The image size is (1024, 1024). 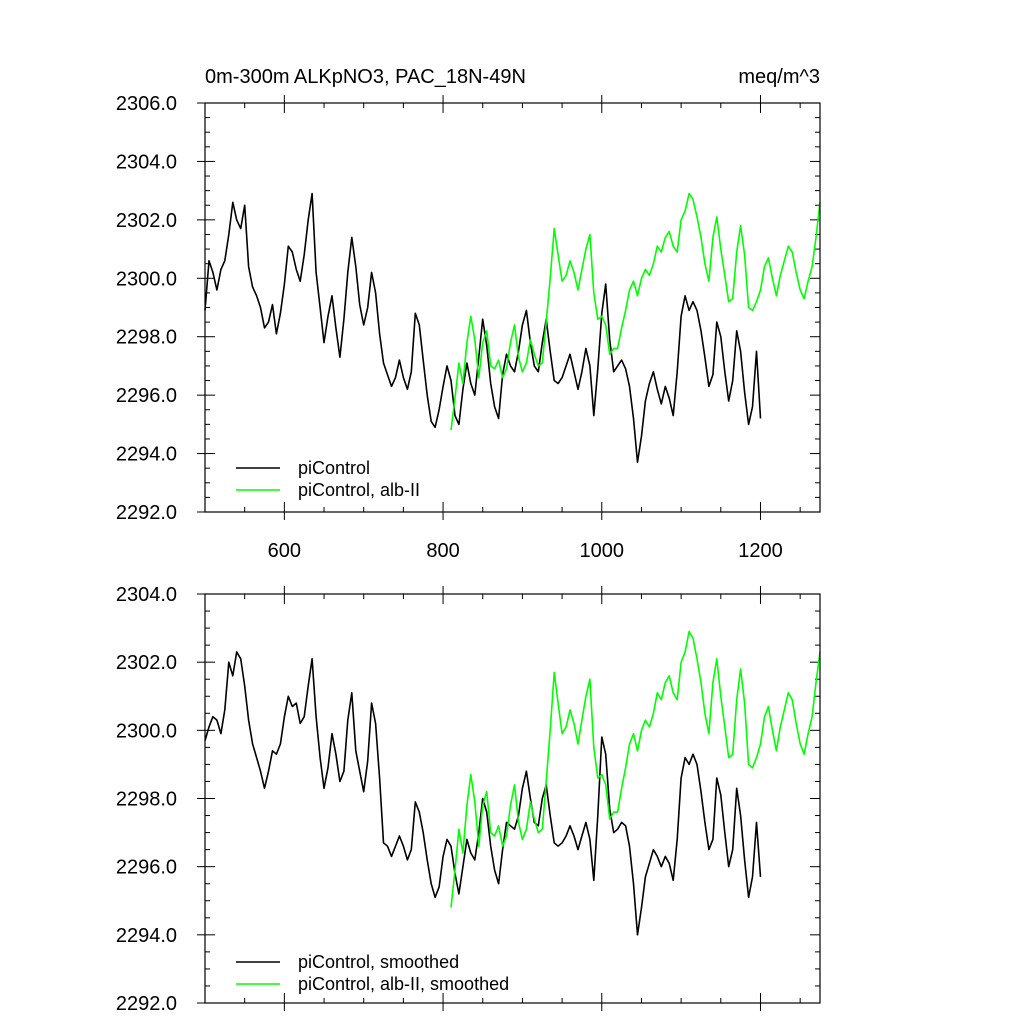 I want to click on top-legend-label-picontrol: piControl, so click(x=334, y=468).